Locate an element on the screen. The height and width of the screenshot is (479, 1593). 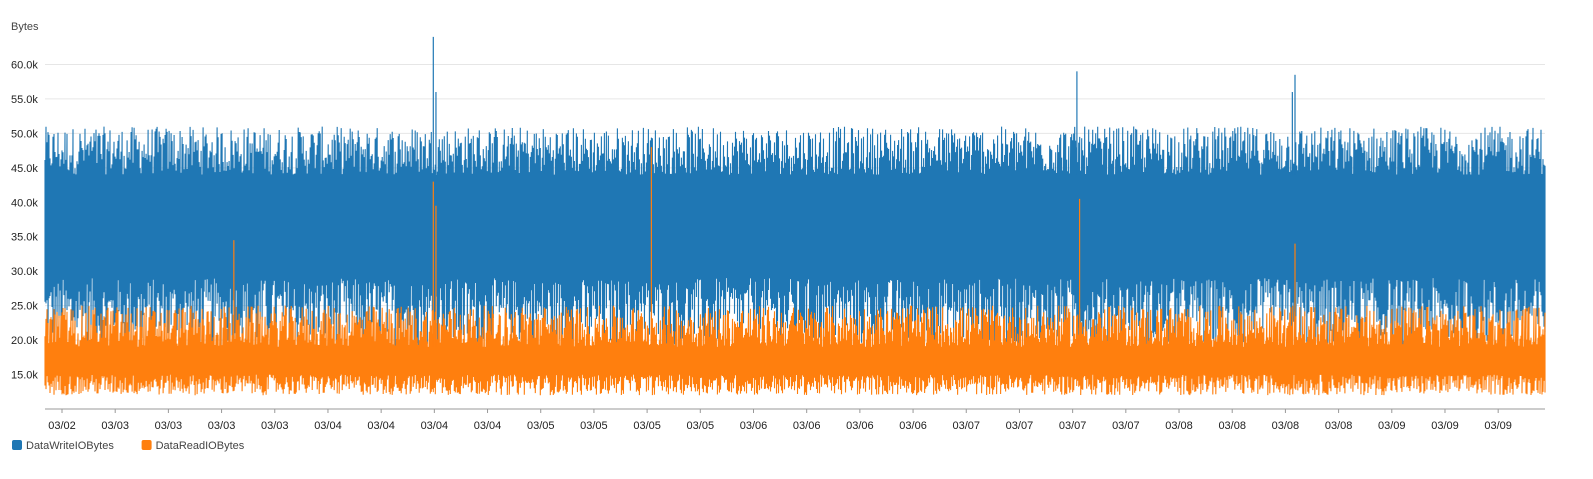
legend: DataWriteIOBytes DataReadIOBytes is located at coordinates (128, 446).